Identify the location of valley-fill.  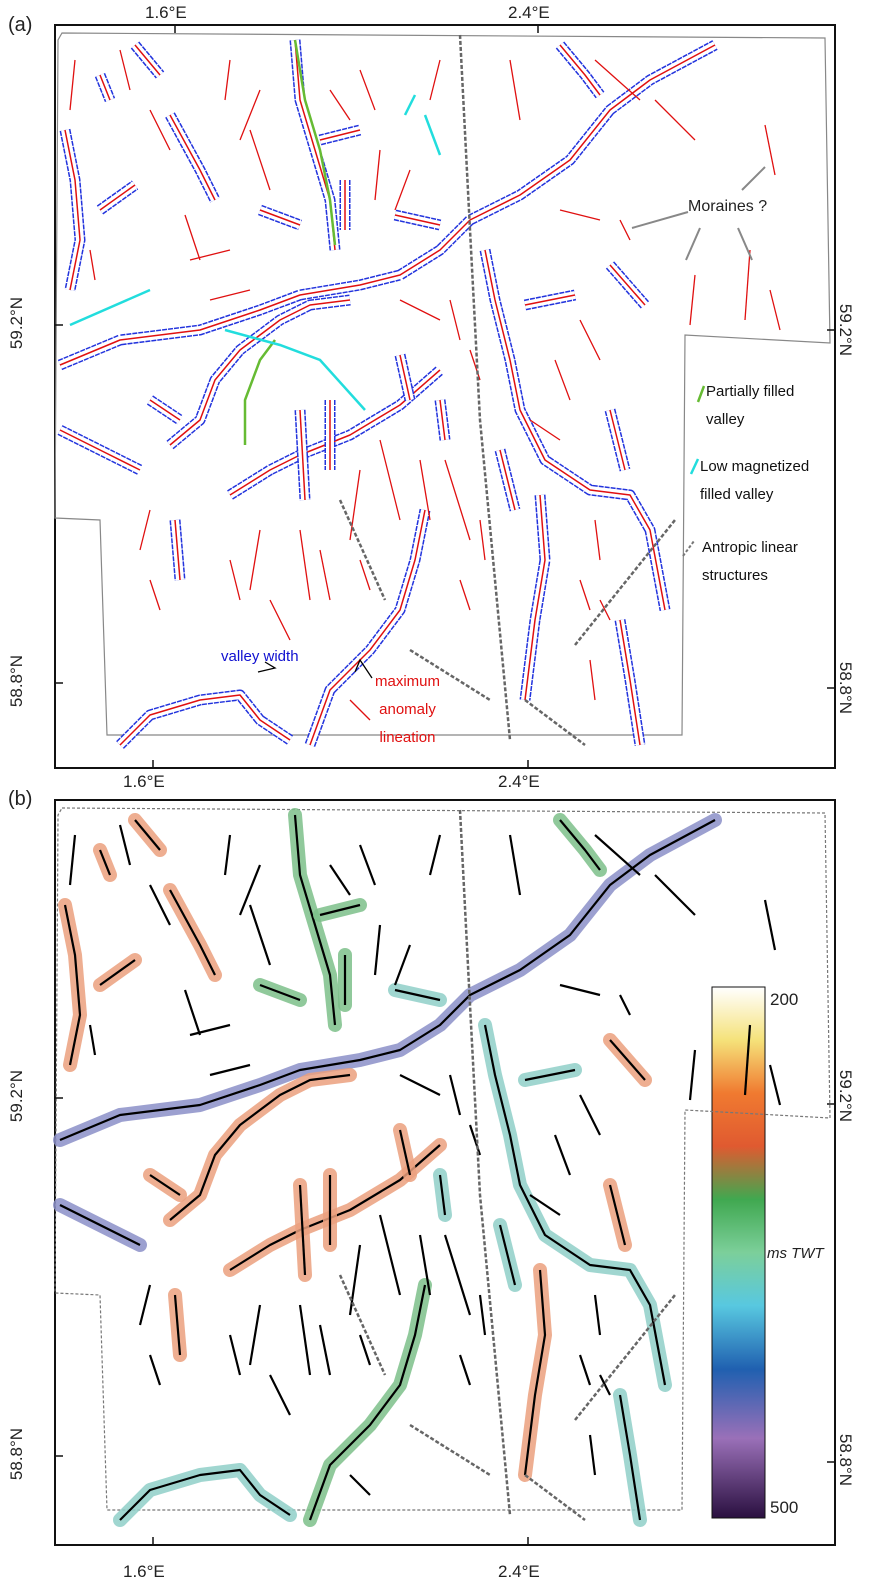
(367, 1402).